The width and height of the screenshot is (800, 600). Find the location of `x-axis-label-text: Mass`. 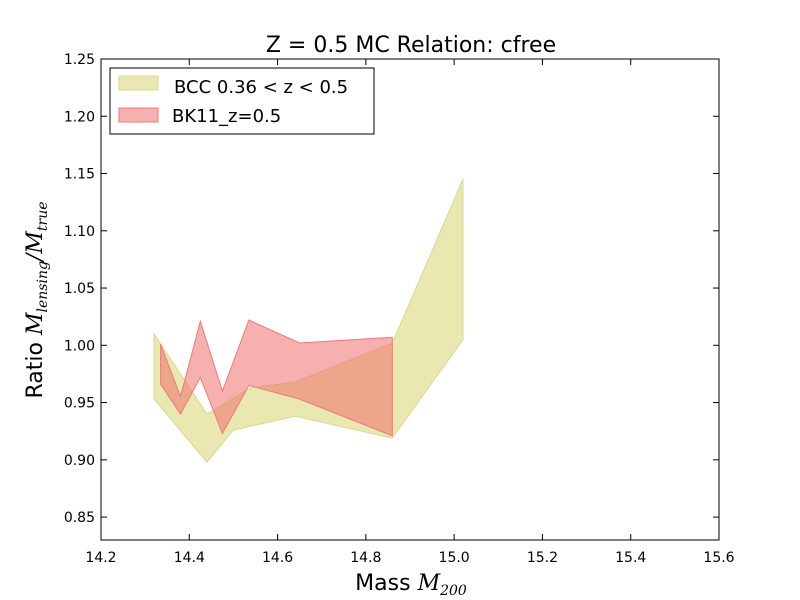

x-axis-label-text: Mass is located at coordinates (386, 583).